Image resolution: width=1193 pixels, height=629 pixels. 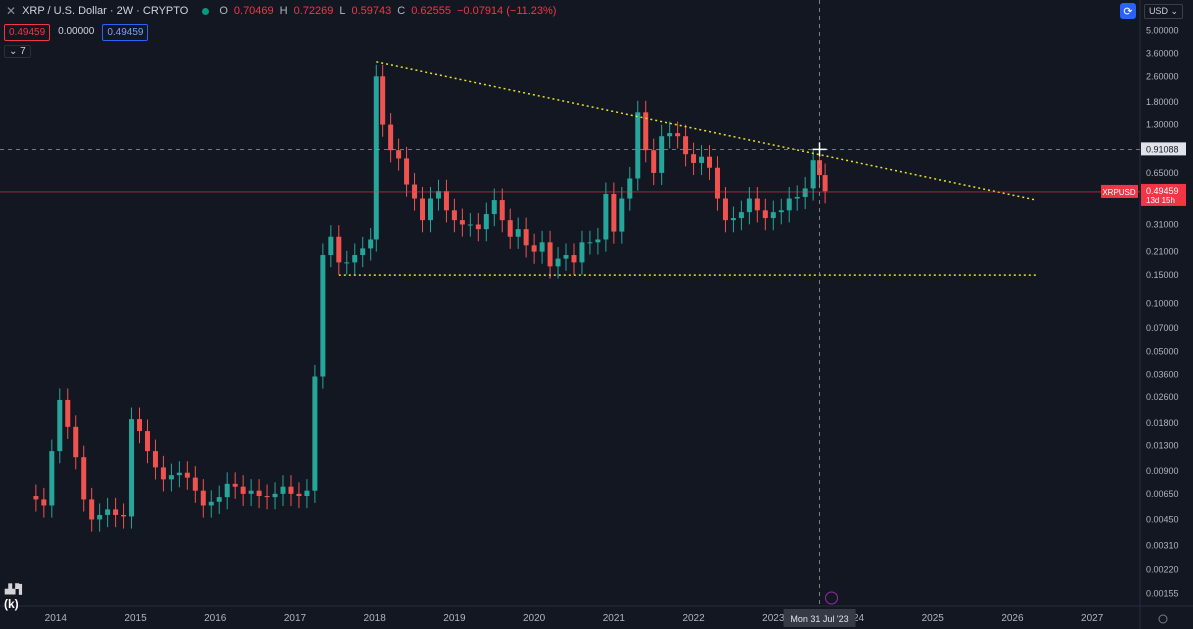 What do you see at coordinates (1162, 191) in the screenshot?
I see `price-label-value: 0.49459` at bounding box center [1162, 191].